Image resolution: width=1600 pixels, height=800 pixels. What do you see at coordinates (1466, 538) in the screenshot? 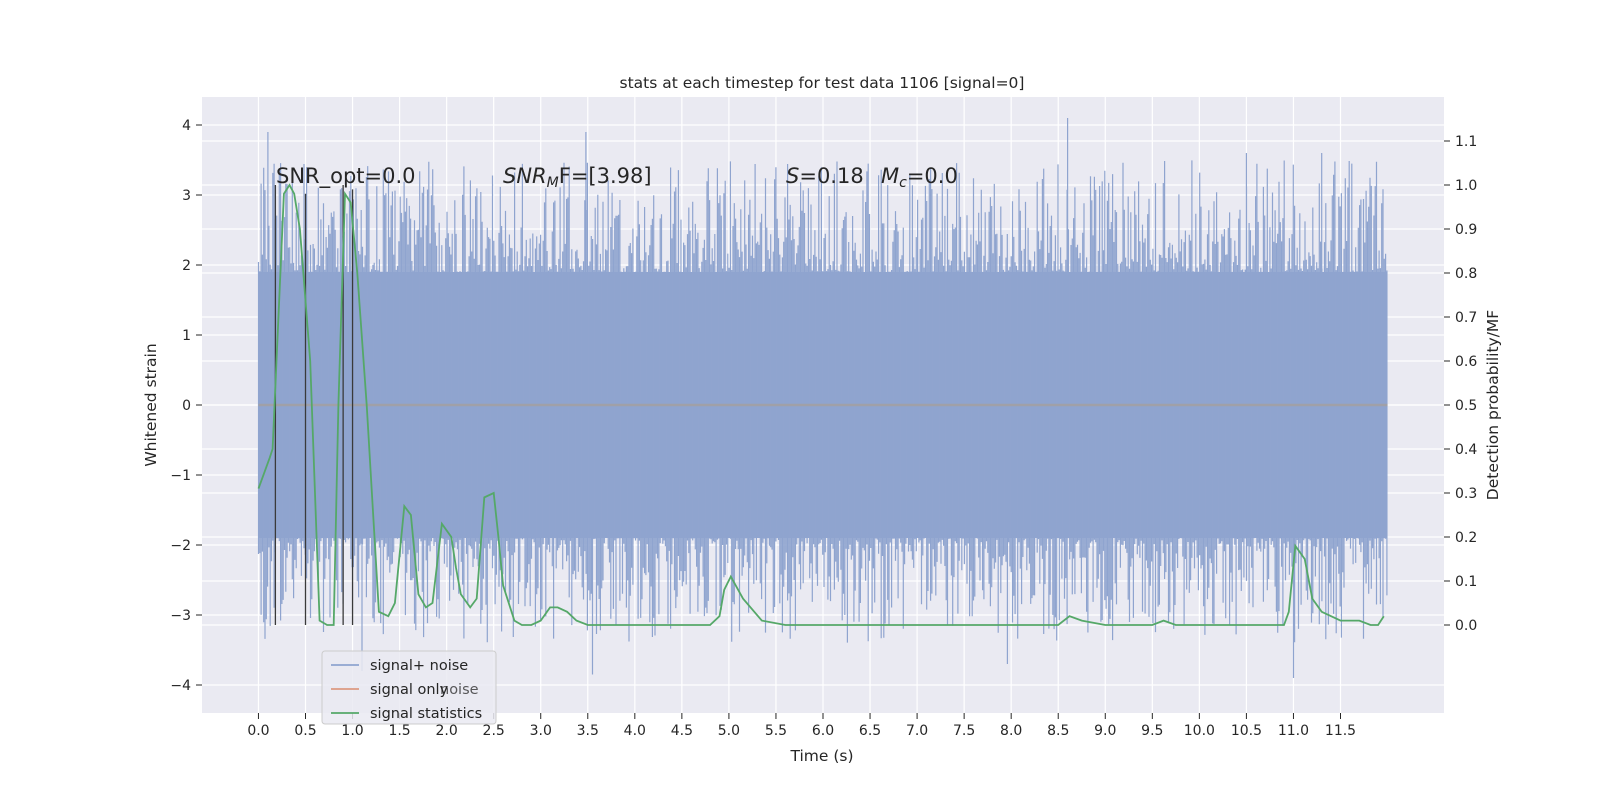
I see `y-right-tick-label: 0.2` at bounding box center [1466, 538].